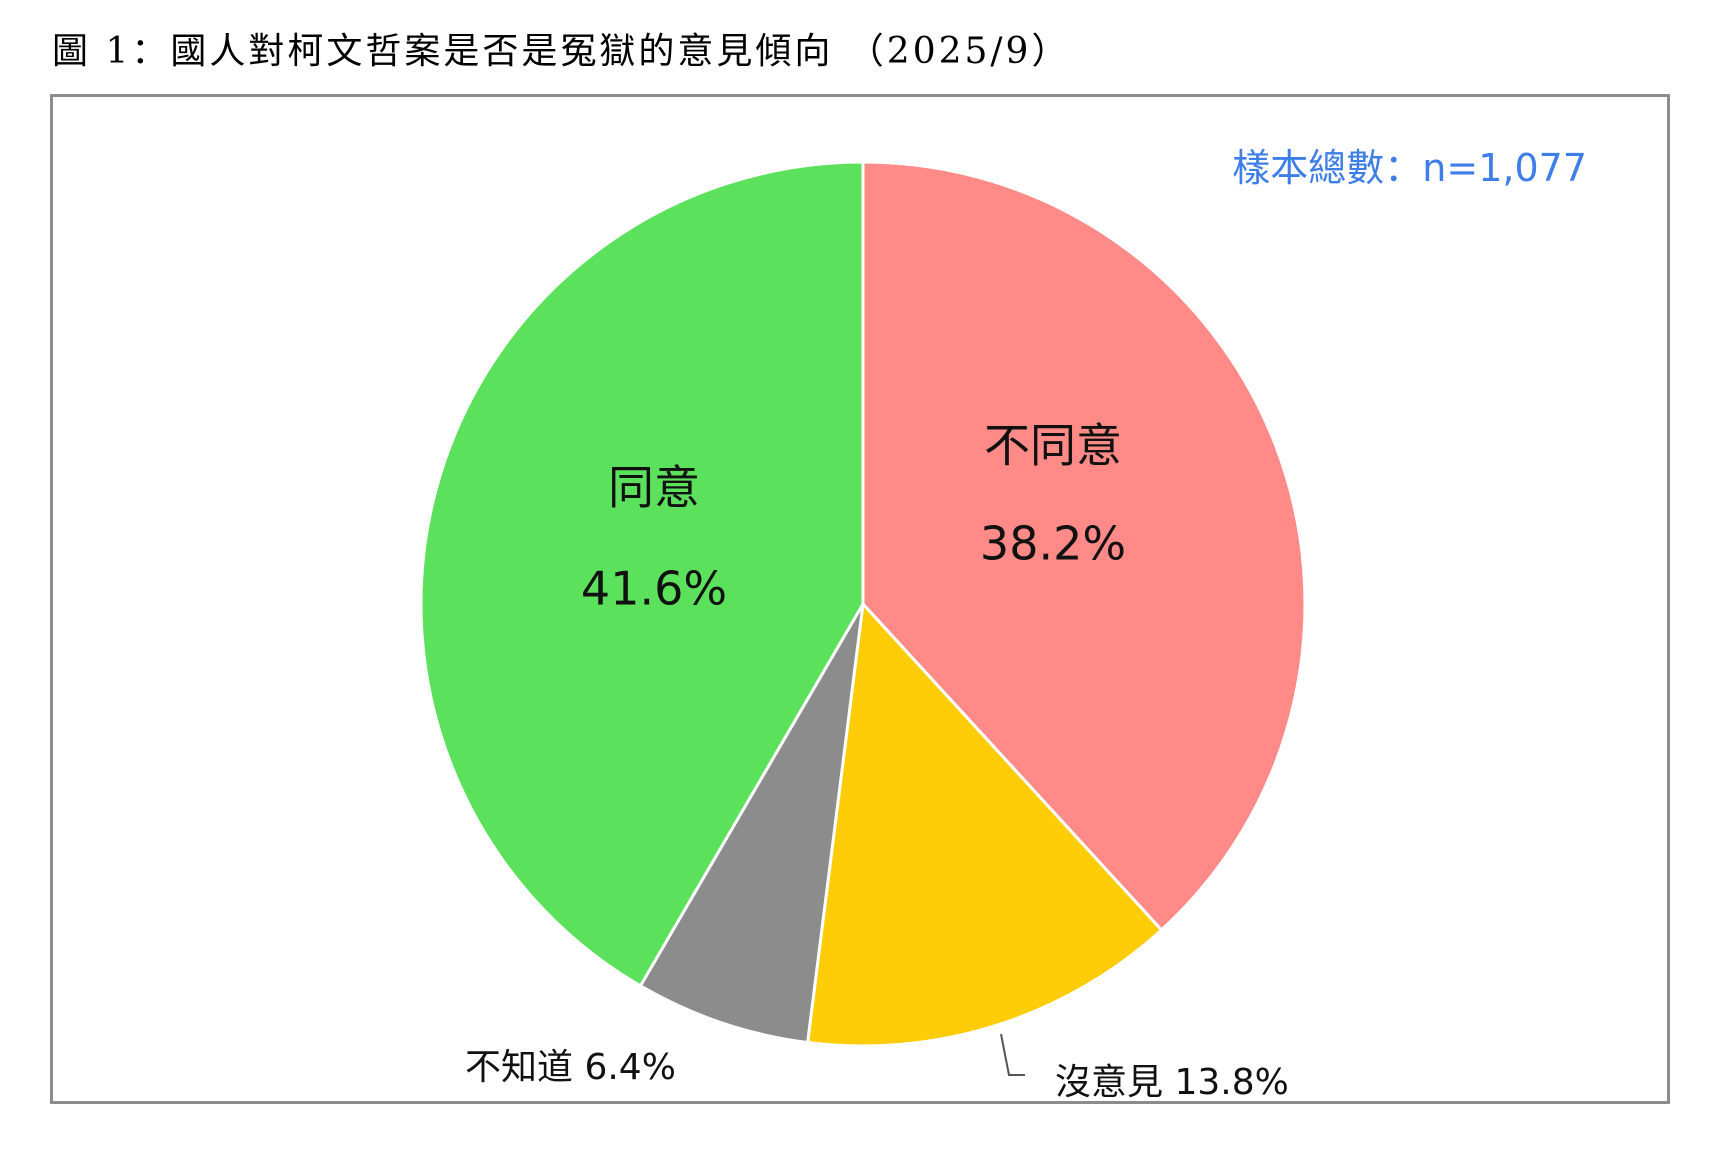 The height and width of the screenshot is (1162, 1736). I want to click on pie-slice-no-opinion, so click(984, 824).